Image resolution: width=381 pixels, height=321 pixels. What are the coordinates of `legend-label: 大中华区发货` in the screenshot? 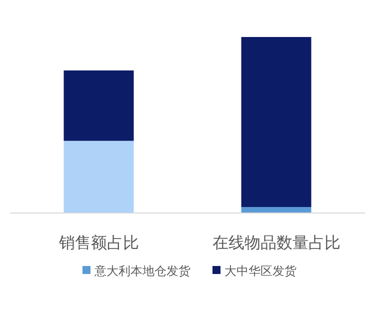 It's located at (260, 271).